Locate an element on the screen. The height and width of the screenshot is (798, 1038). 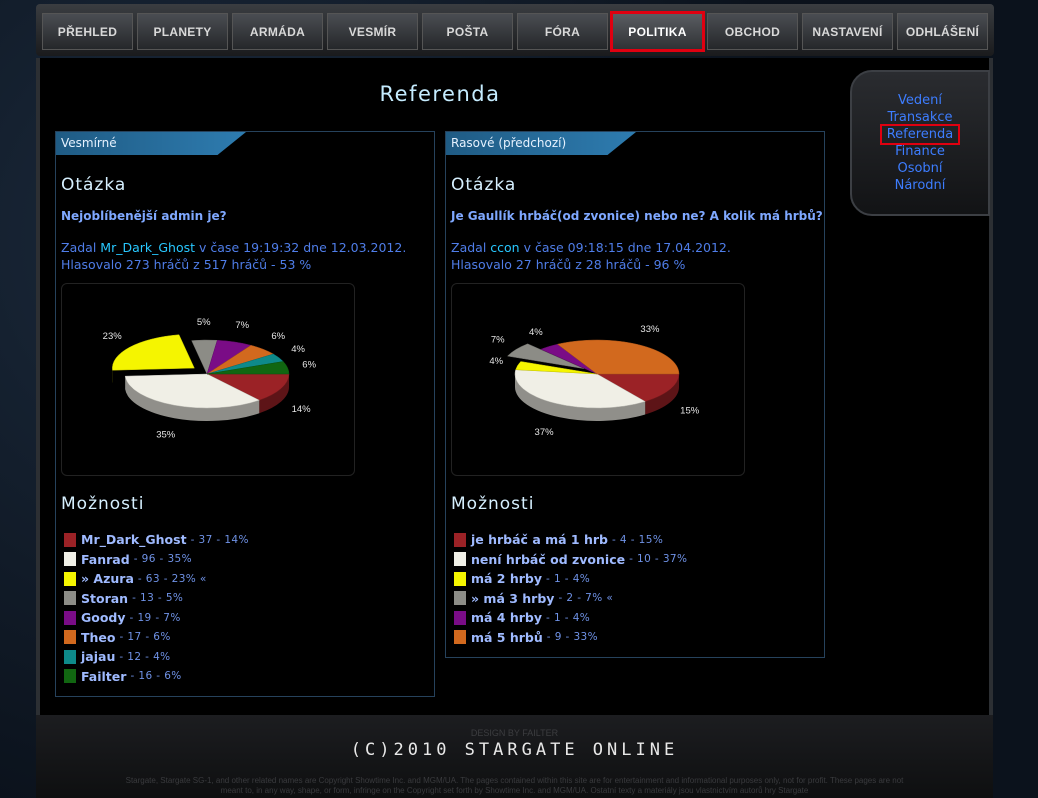
option-row: Goody - 19 - 7% is located at coordinates (249, 618).